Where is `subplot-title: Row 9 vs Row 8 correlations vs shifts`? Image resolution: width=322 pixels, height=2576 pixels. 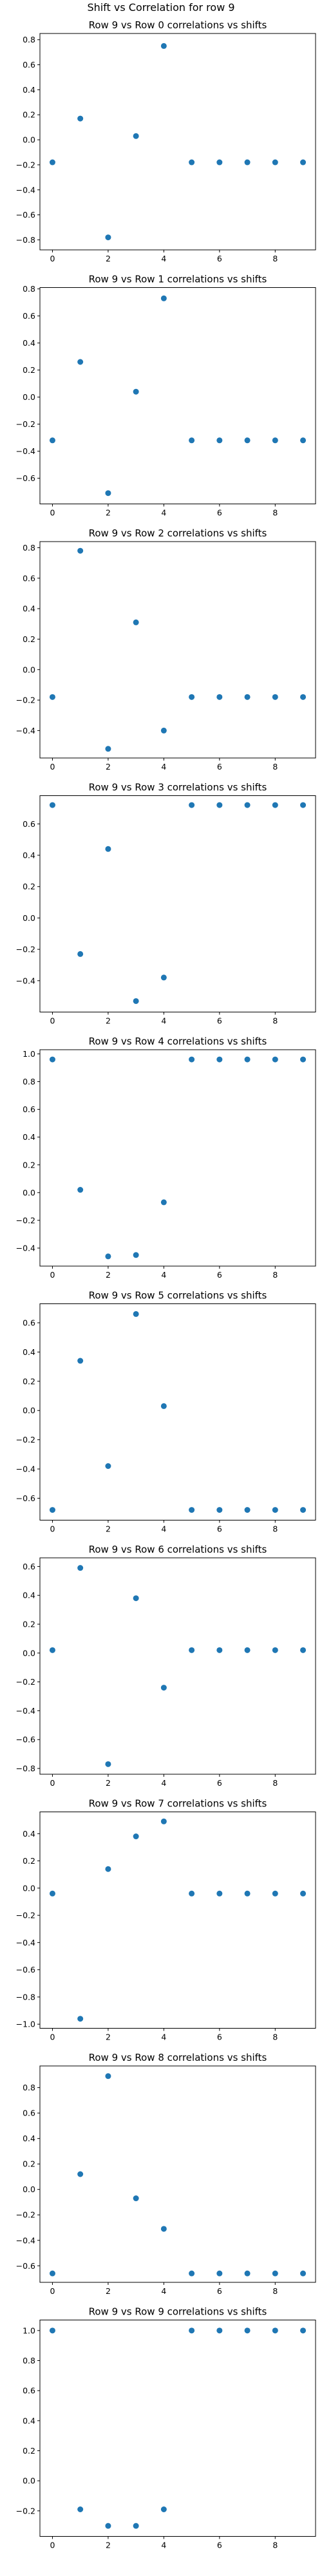
subplot-title: Row 9 vs Row 8 correlations vs shifts is located at coordinates (178, 2057).